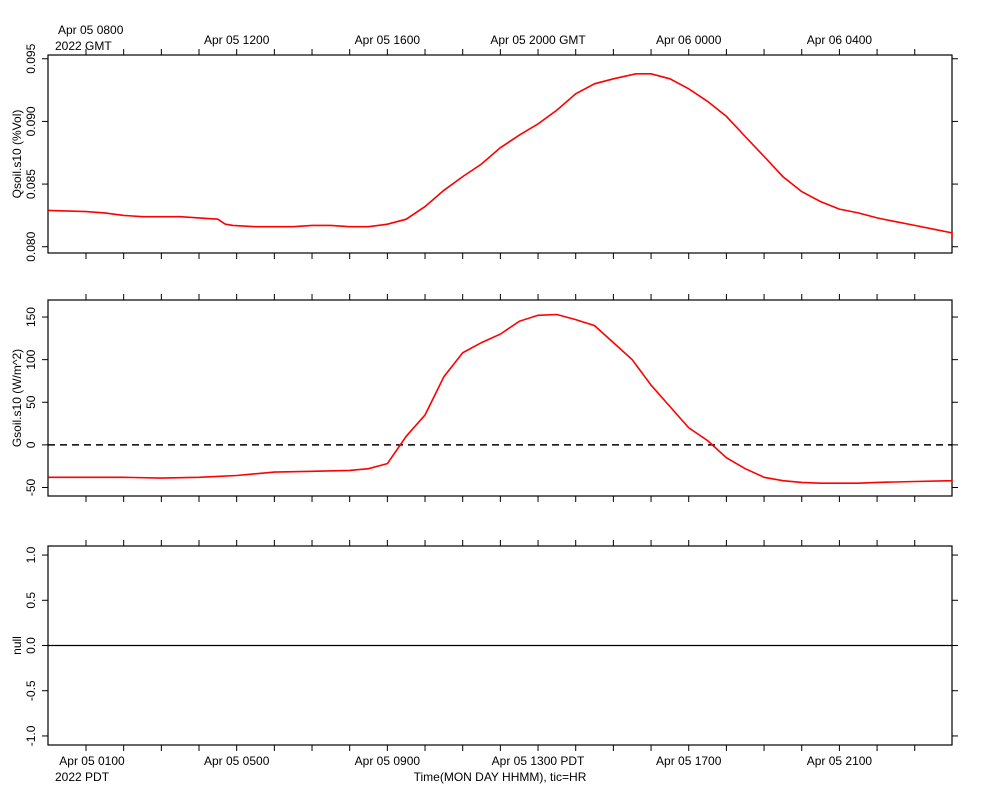 This screenshot has height=800, width=1000. What do you see at coordinates (388, 40) in the screenshot?
I see `top-axis-tick-label: Apr 05 1600` at bounding box center [388, 40].